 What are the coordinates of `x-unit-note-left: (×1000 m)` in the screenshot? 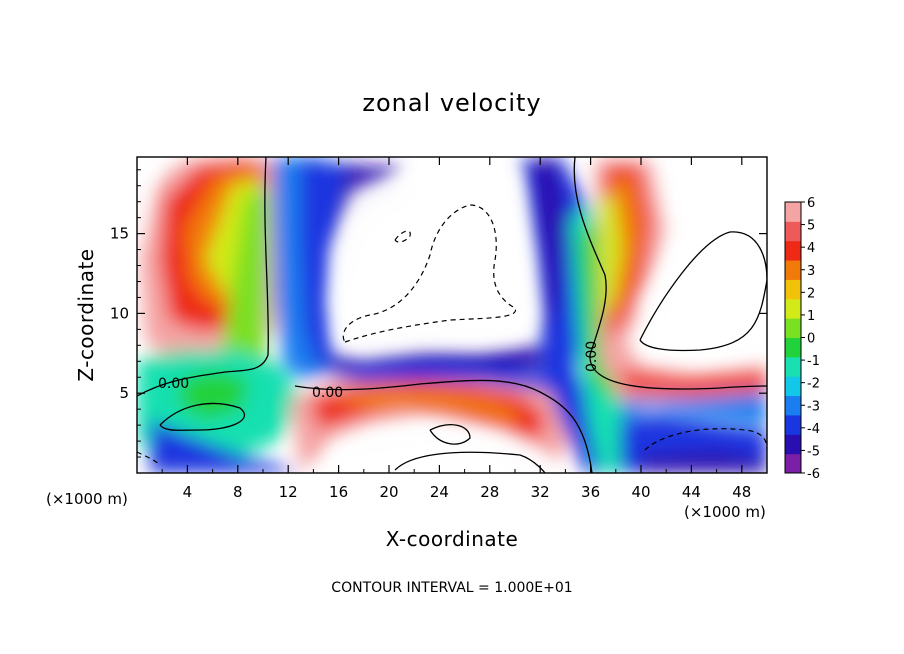 It's located at (87, 499).